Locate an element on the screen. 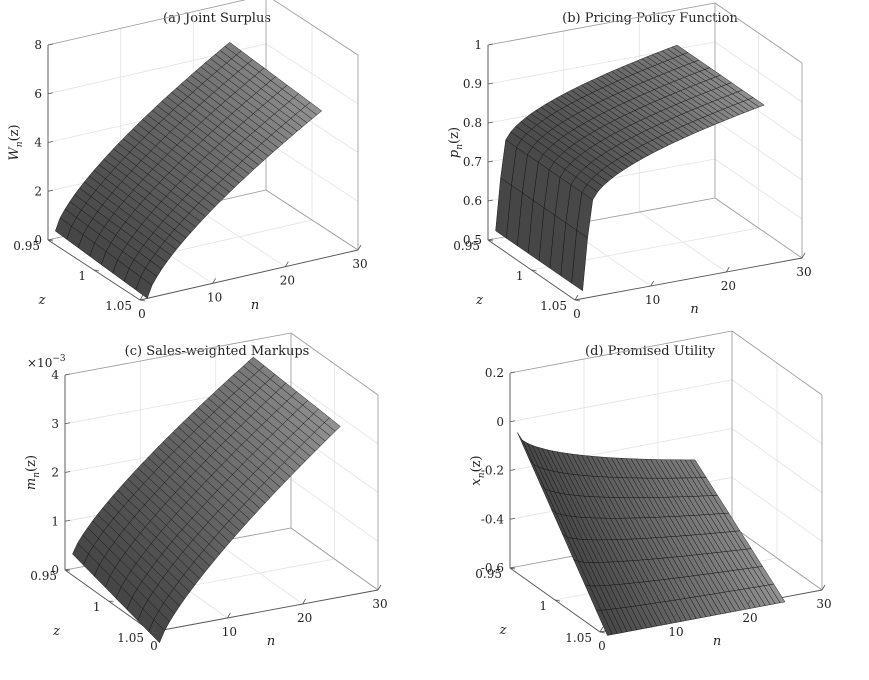 The height and width of the screenshot is (680, 869). panel-title: (b) Pricing Policy Function is located at coordinates (650, 18).